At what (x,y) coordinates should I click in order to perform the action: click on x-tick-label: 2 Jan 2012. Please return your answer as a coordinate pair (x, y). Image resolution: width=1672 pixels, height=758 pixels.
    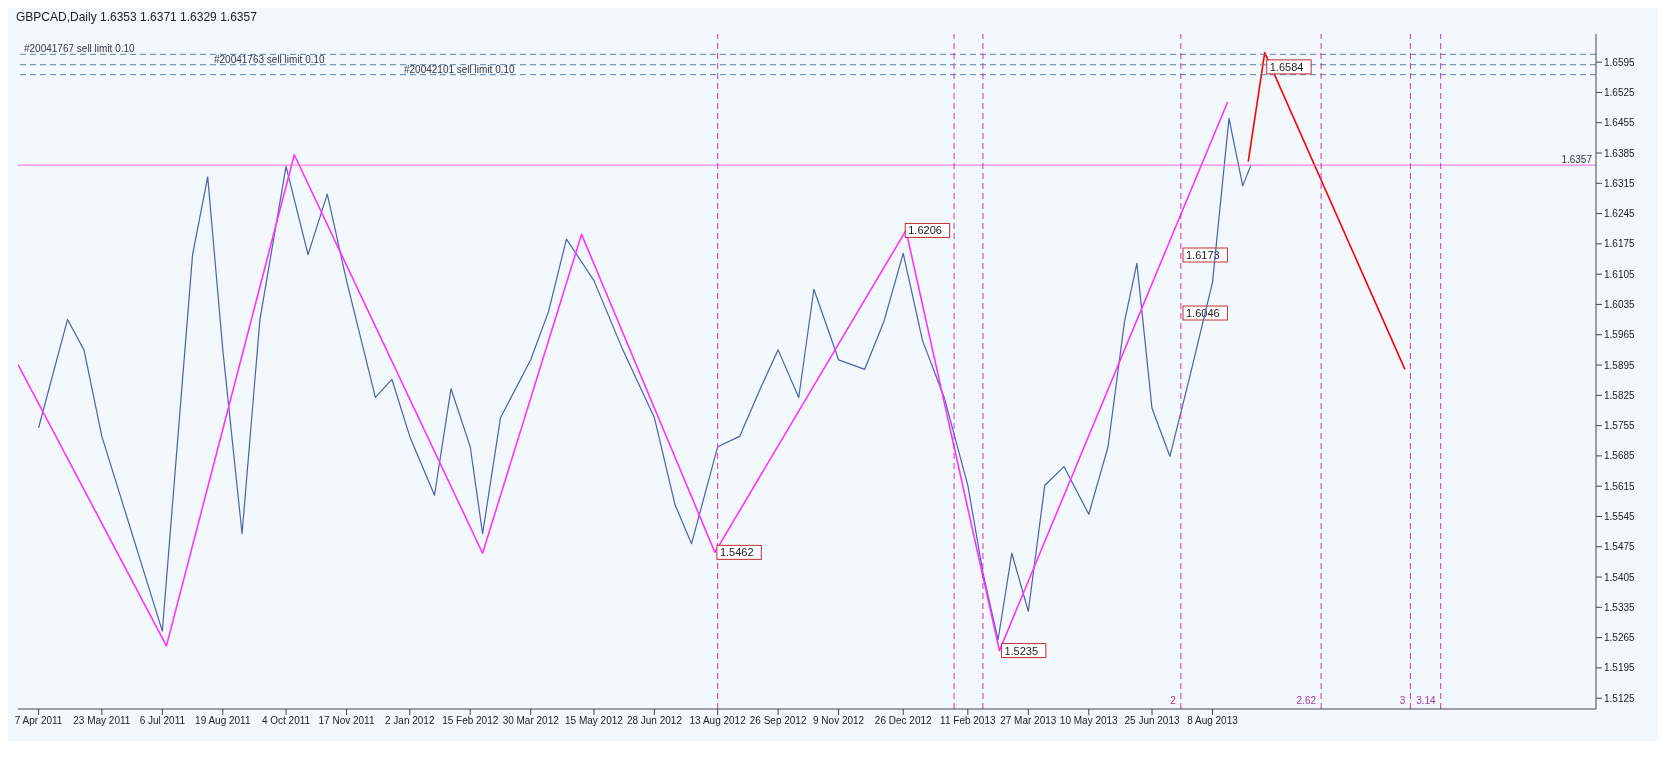
    Looking at the image, I should click on (410, 721).